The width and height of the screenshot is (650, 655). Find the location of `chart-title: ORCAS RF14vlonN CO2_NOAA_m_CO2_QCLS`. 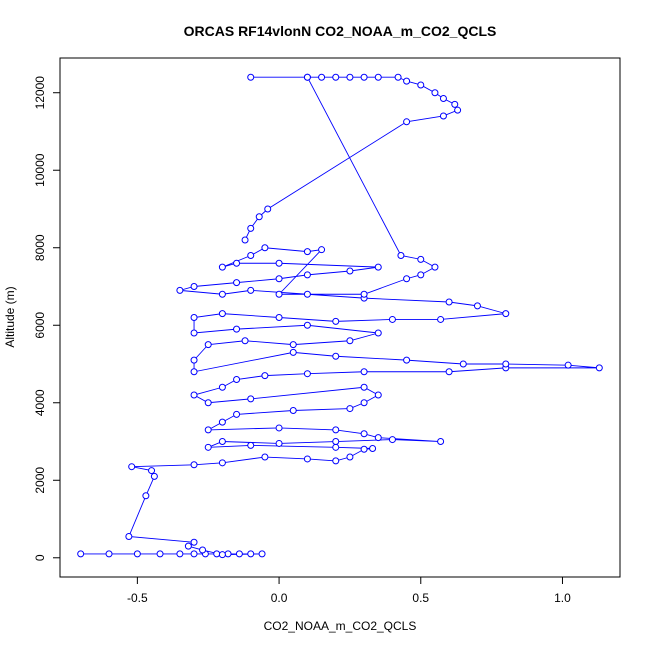

chart-title: ORCAS RF14vlonN CO2_NOAA_m_CO2_QCLS is located at coordinates (340, 31).